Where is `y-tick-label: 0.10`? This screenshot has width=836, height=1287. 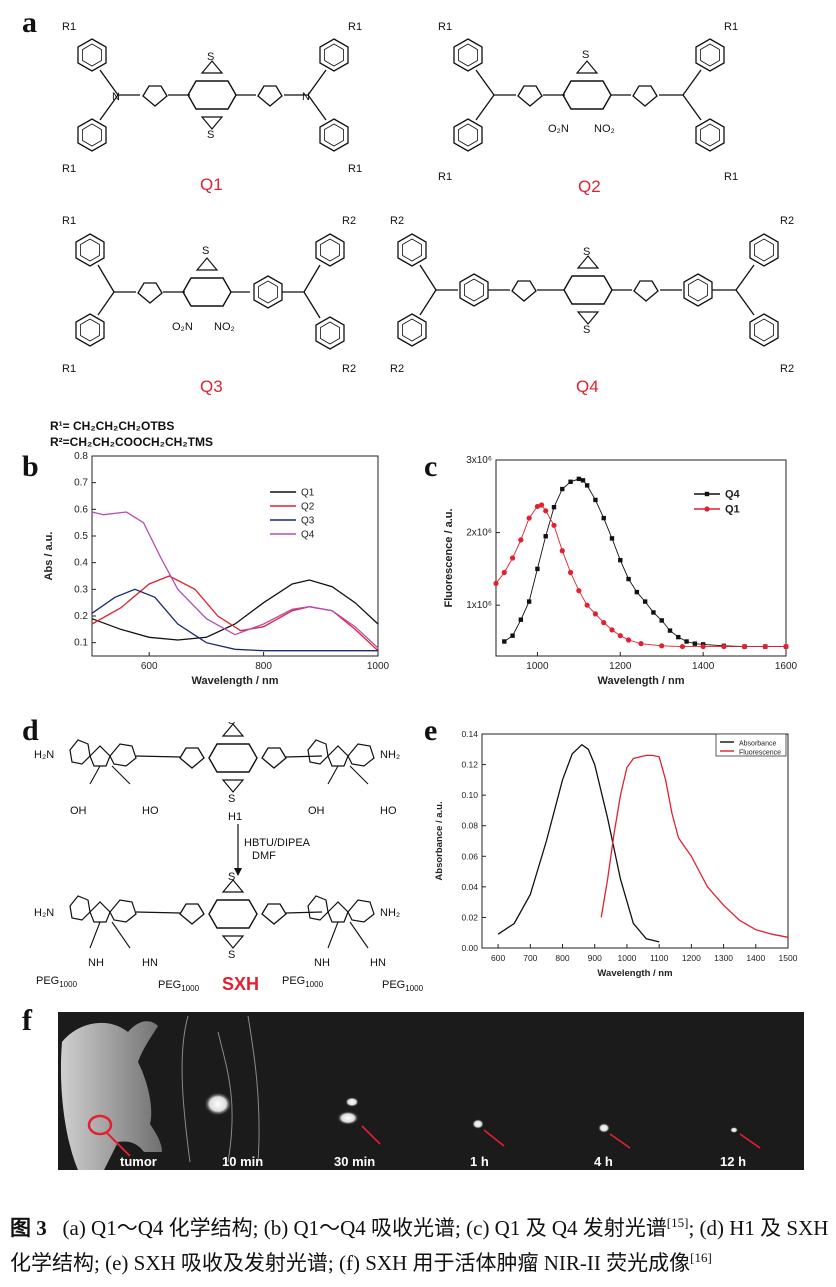 y-tick-label: 0.10 is located at coordinates (469, 795).